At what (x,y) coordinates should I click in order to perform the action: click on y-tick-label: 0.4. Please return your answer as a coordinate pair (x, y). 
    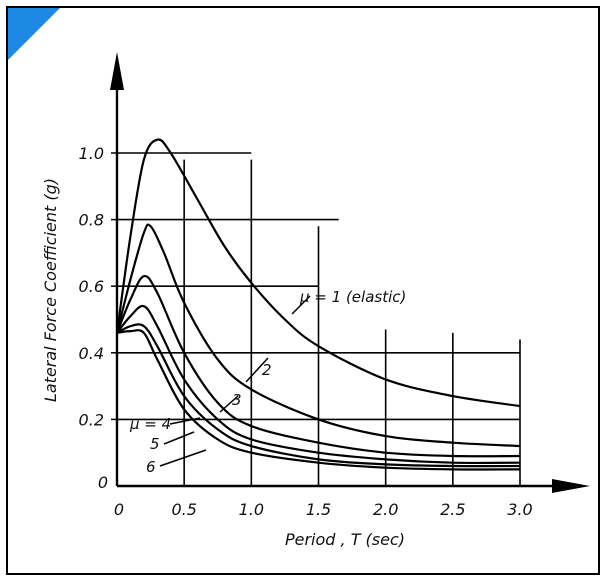
    Looking at the image, I should click on (91, 353).